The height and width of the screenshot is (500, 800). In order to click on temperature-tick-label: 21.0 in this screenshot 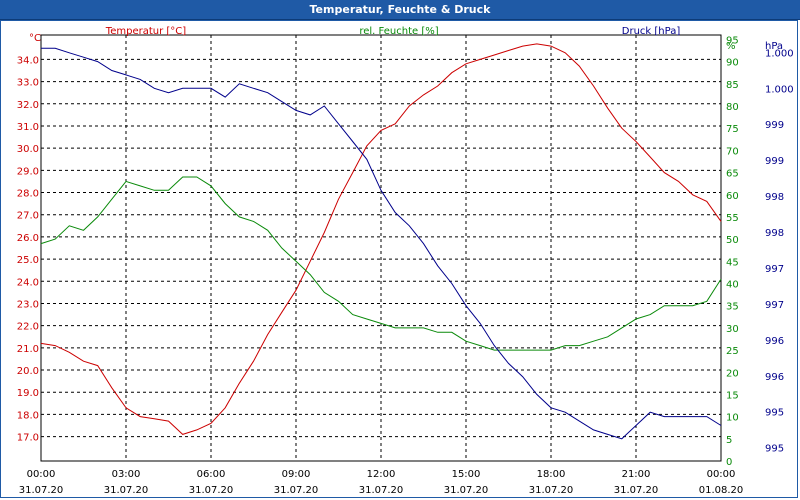, I will do `click(28, 349)`.